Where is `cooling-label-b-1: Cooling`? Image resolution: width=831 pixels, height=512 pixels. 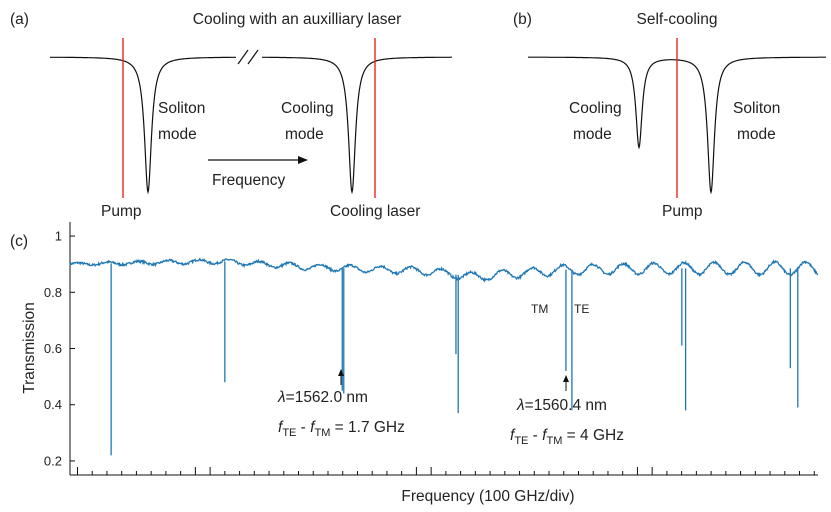 cooling-label-b-1: Cooling is located at coordinates (595, 108).